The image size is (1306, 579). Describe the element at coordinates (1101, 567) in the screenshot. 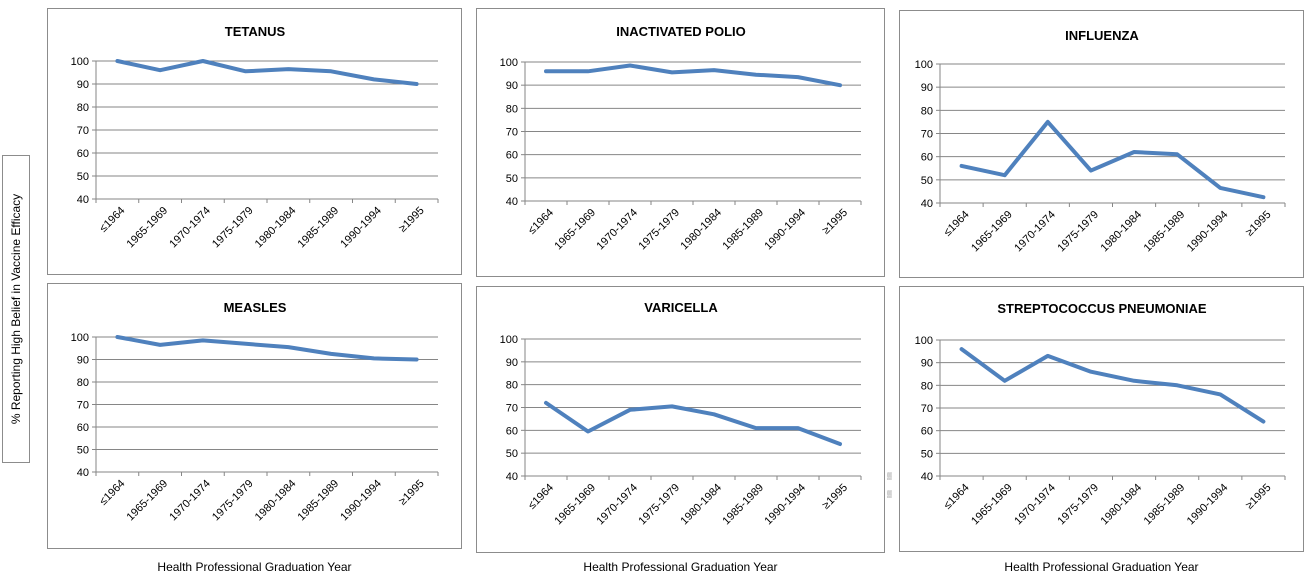

I see `x-axis-label-right: Health Professional Graduation Year` at that location.